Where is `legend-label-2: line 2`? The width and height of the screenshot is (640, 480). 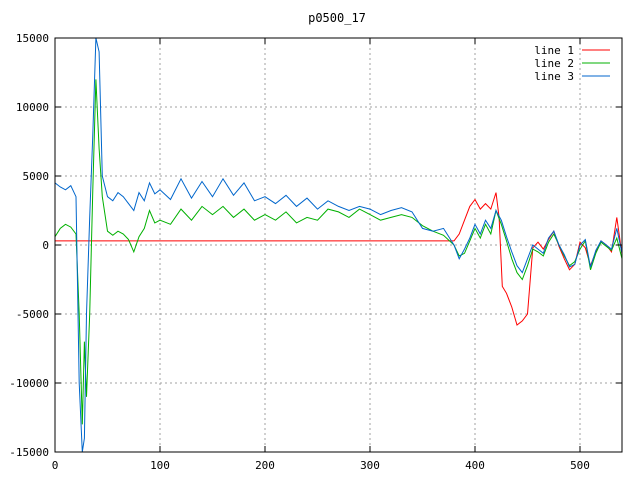 legend-label-2: line 2 is located at coordinates (554, 63).